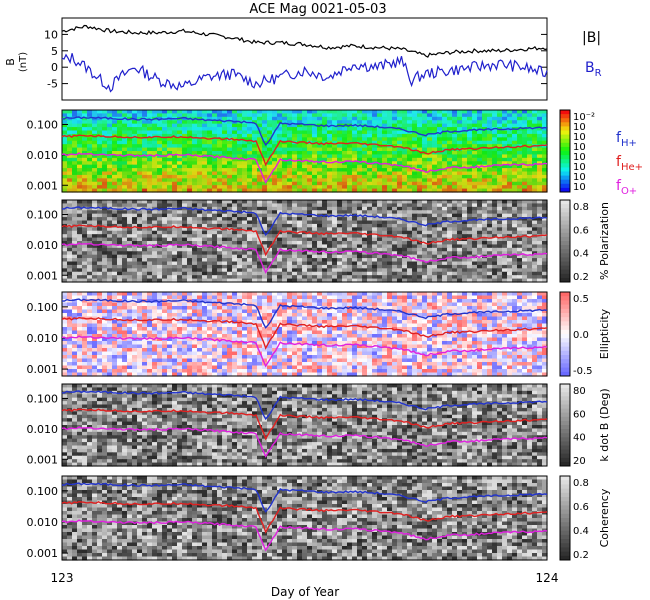  What do you see at coordinates (584, 117) in the screenshot?
I see `colorbar-tick-label: 10⁻²` at bounding box center [584, 117].